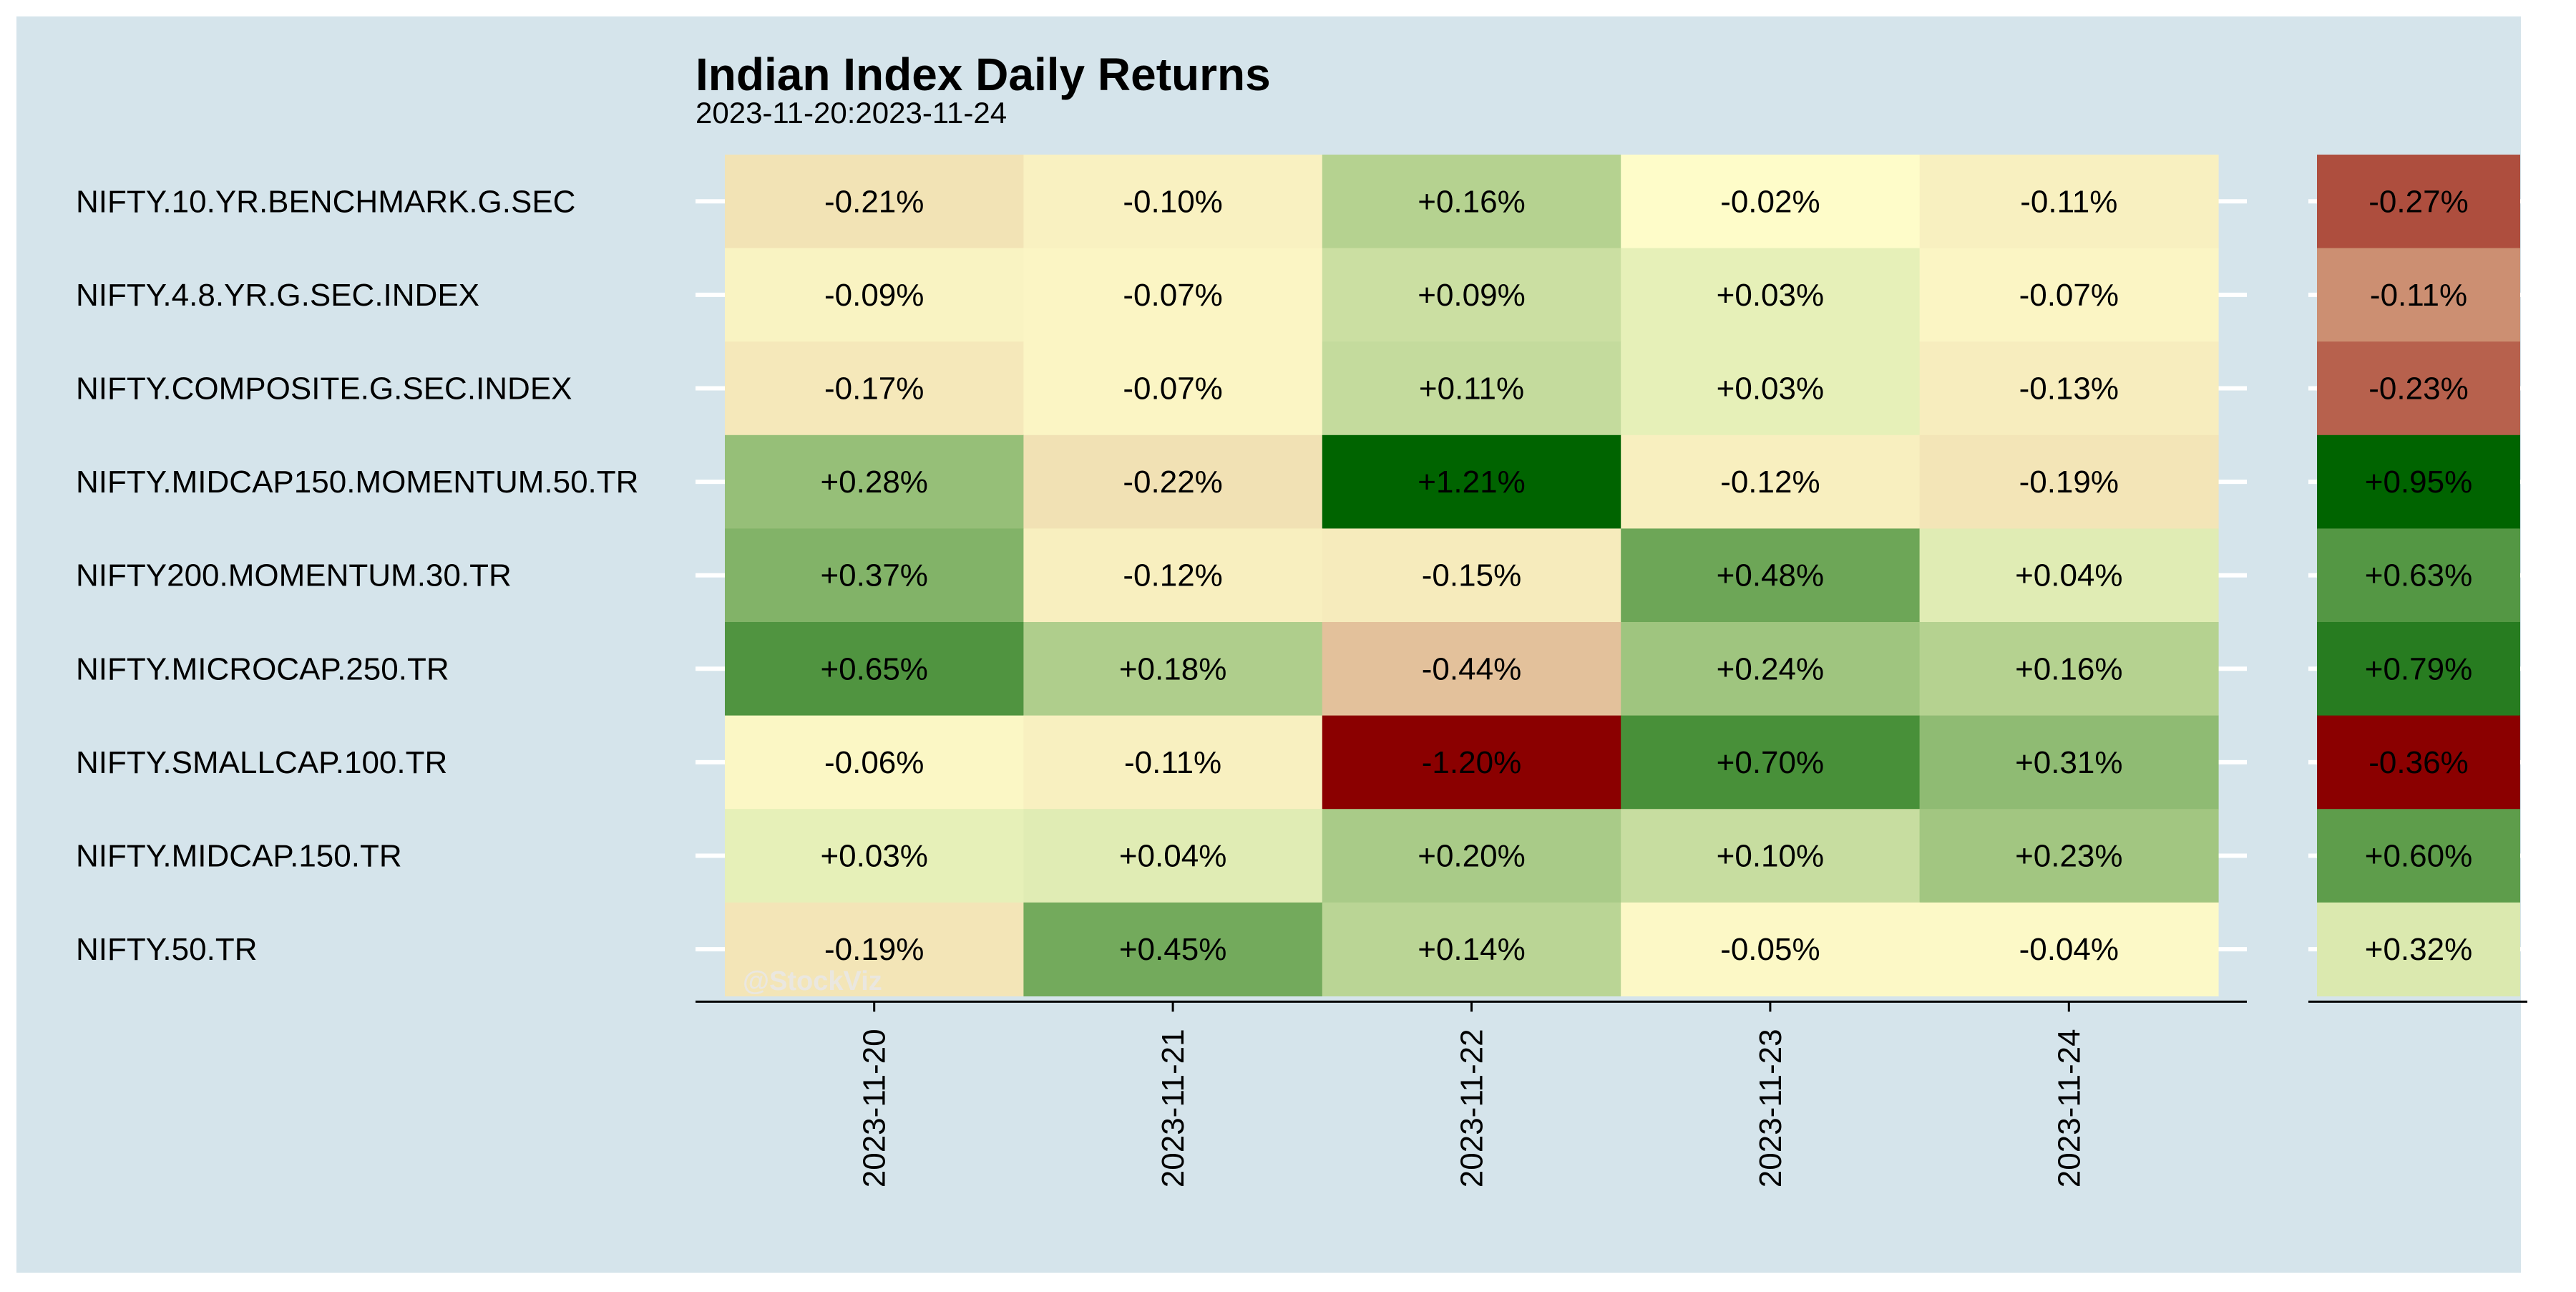  I want to click on x-tick-label: 2023-11-22, so click(1472, 1108).